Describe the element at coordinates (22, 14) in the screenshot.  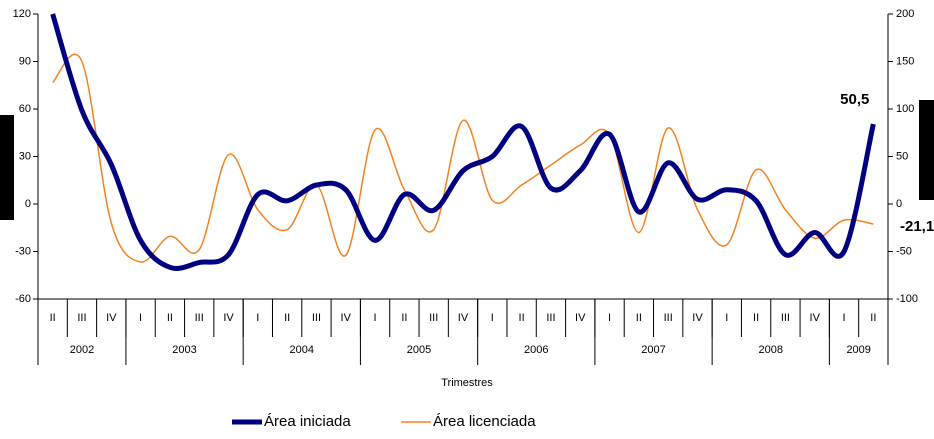
I see `y-tick-label: 120` at that location.